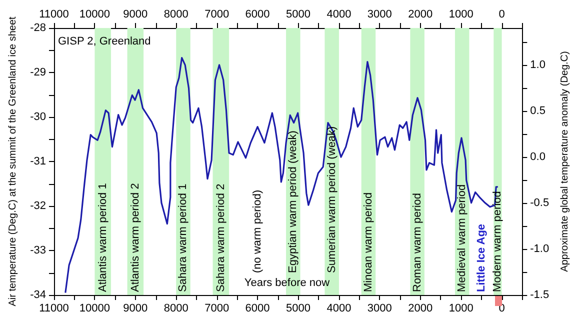  I want to click on band-label: Roman warm period, so click(417, 242).